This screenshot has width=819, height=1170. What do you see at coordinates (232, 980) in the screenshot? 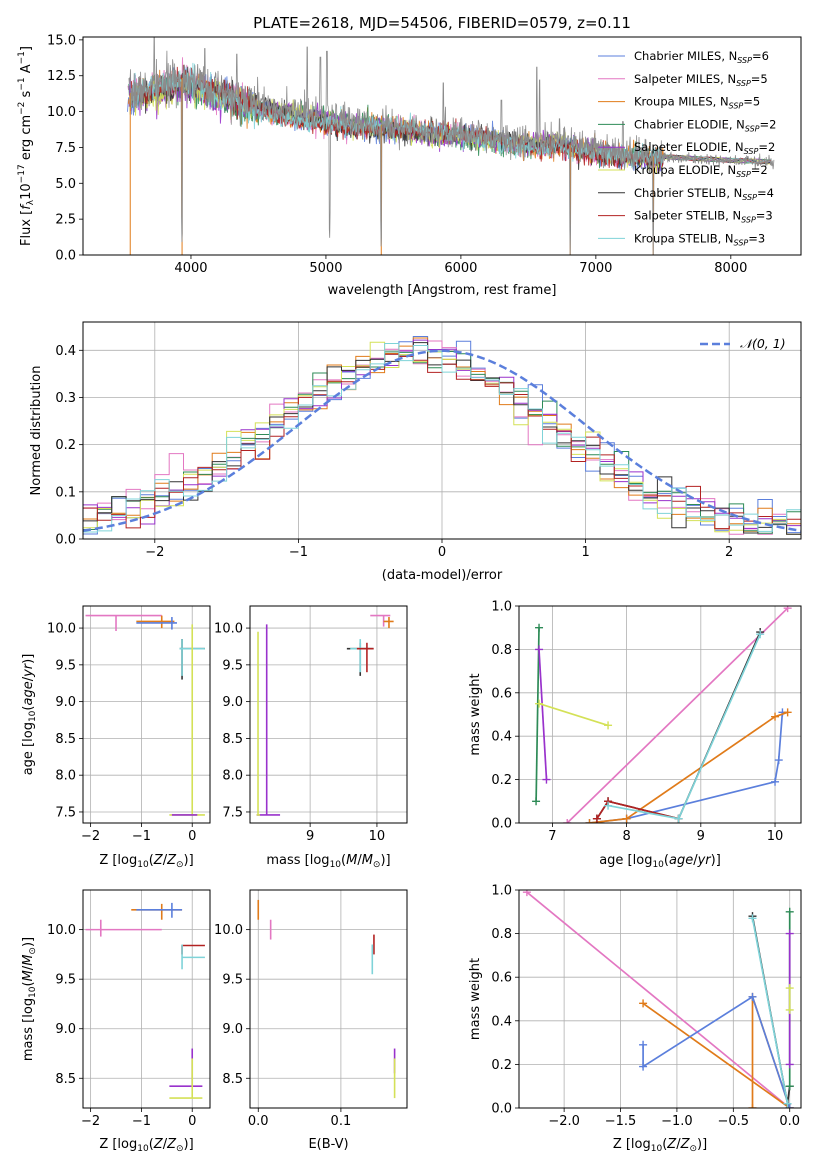
I see `y-tick-label: 9.5` at bounding box center [232, 980].